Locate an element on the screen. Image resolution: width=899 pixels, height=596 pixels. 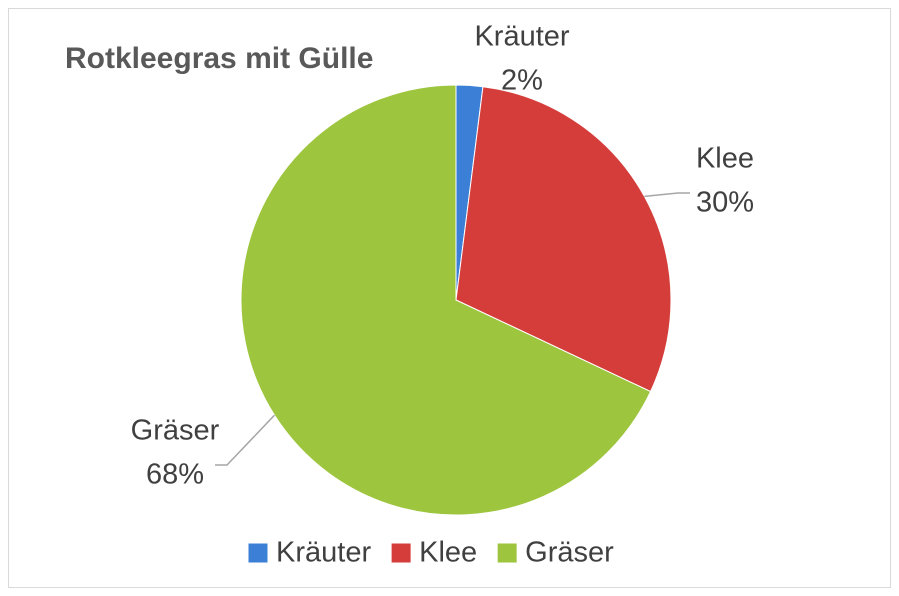
slice-label: Kräuter is located at coordinates (521, 37).